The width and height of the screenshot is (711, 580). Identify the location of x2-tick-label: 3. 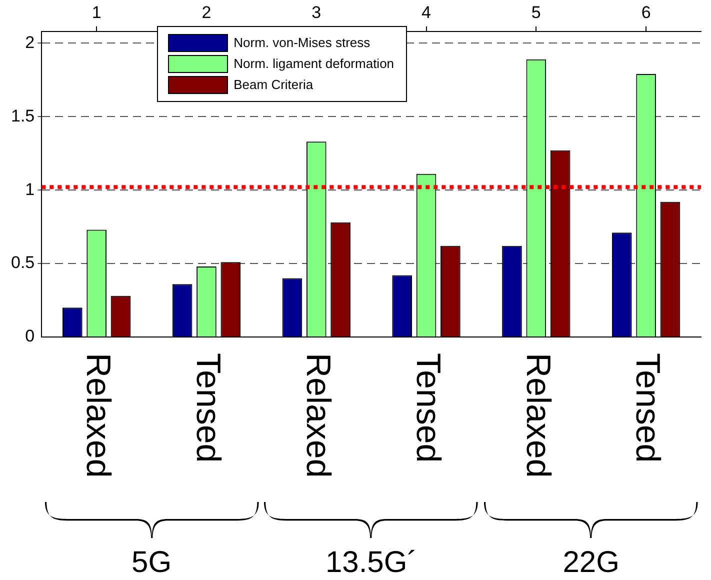
(317, 12).